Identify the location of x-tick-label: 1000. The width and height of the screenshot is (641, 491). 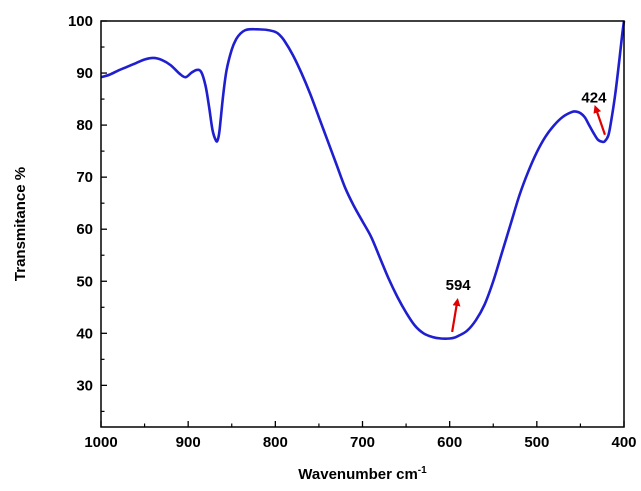
(100, 442).